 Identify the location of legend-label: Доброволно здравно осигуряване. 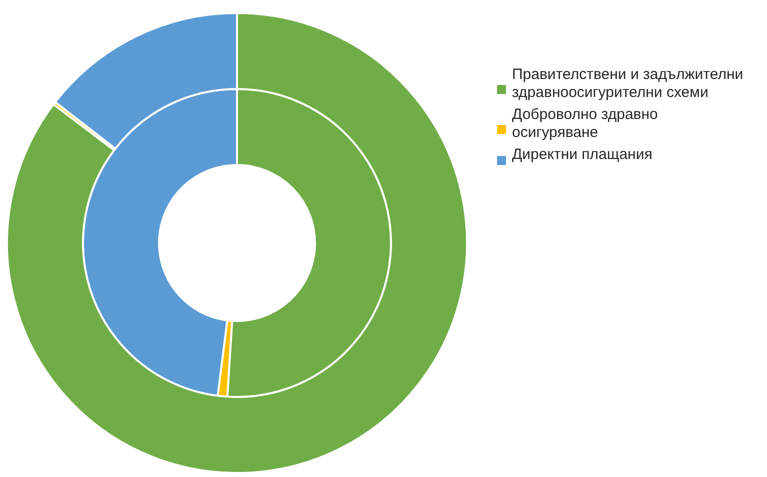
(585, 123).